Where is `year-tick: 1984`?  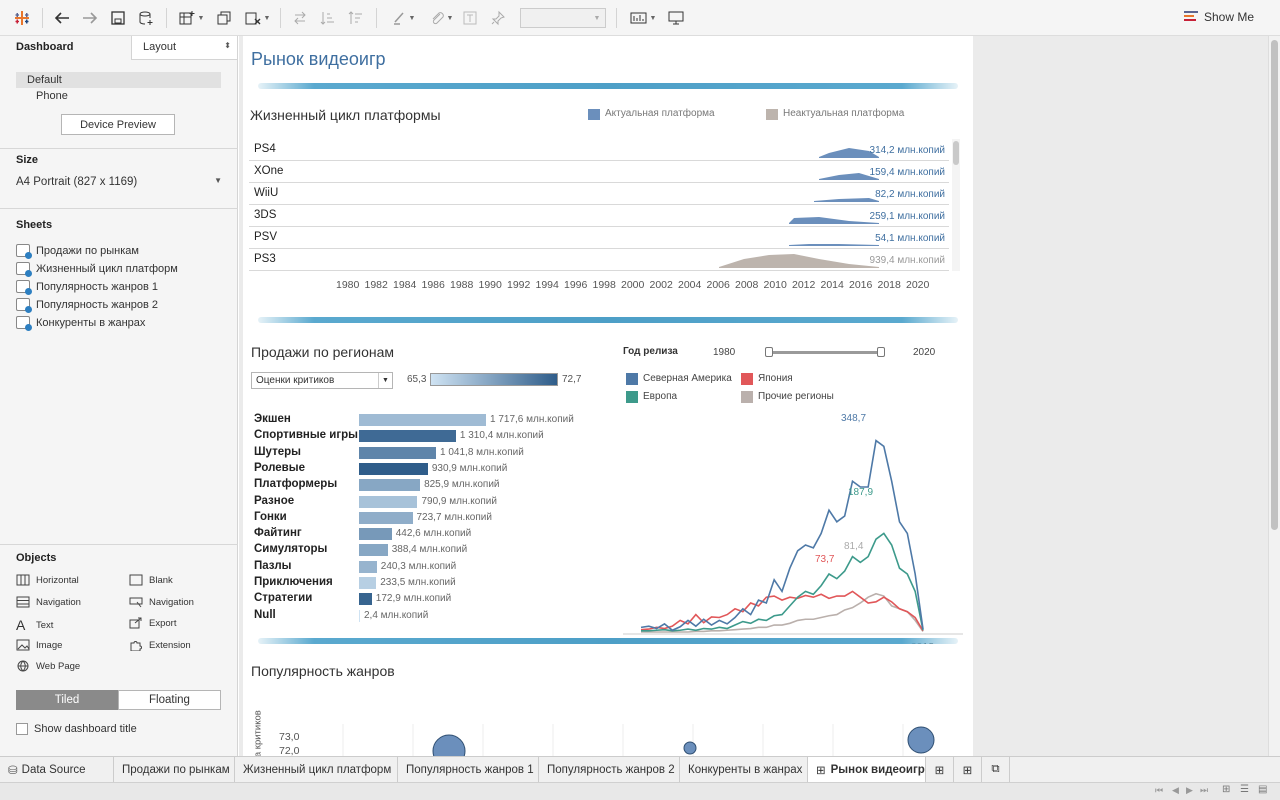
year-tick: 1984 is located at coordinates (405, 285).